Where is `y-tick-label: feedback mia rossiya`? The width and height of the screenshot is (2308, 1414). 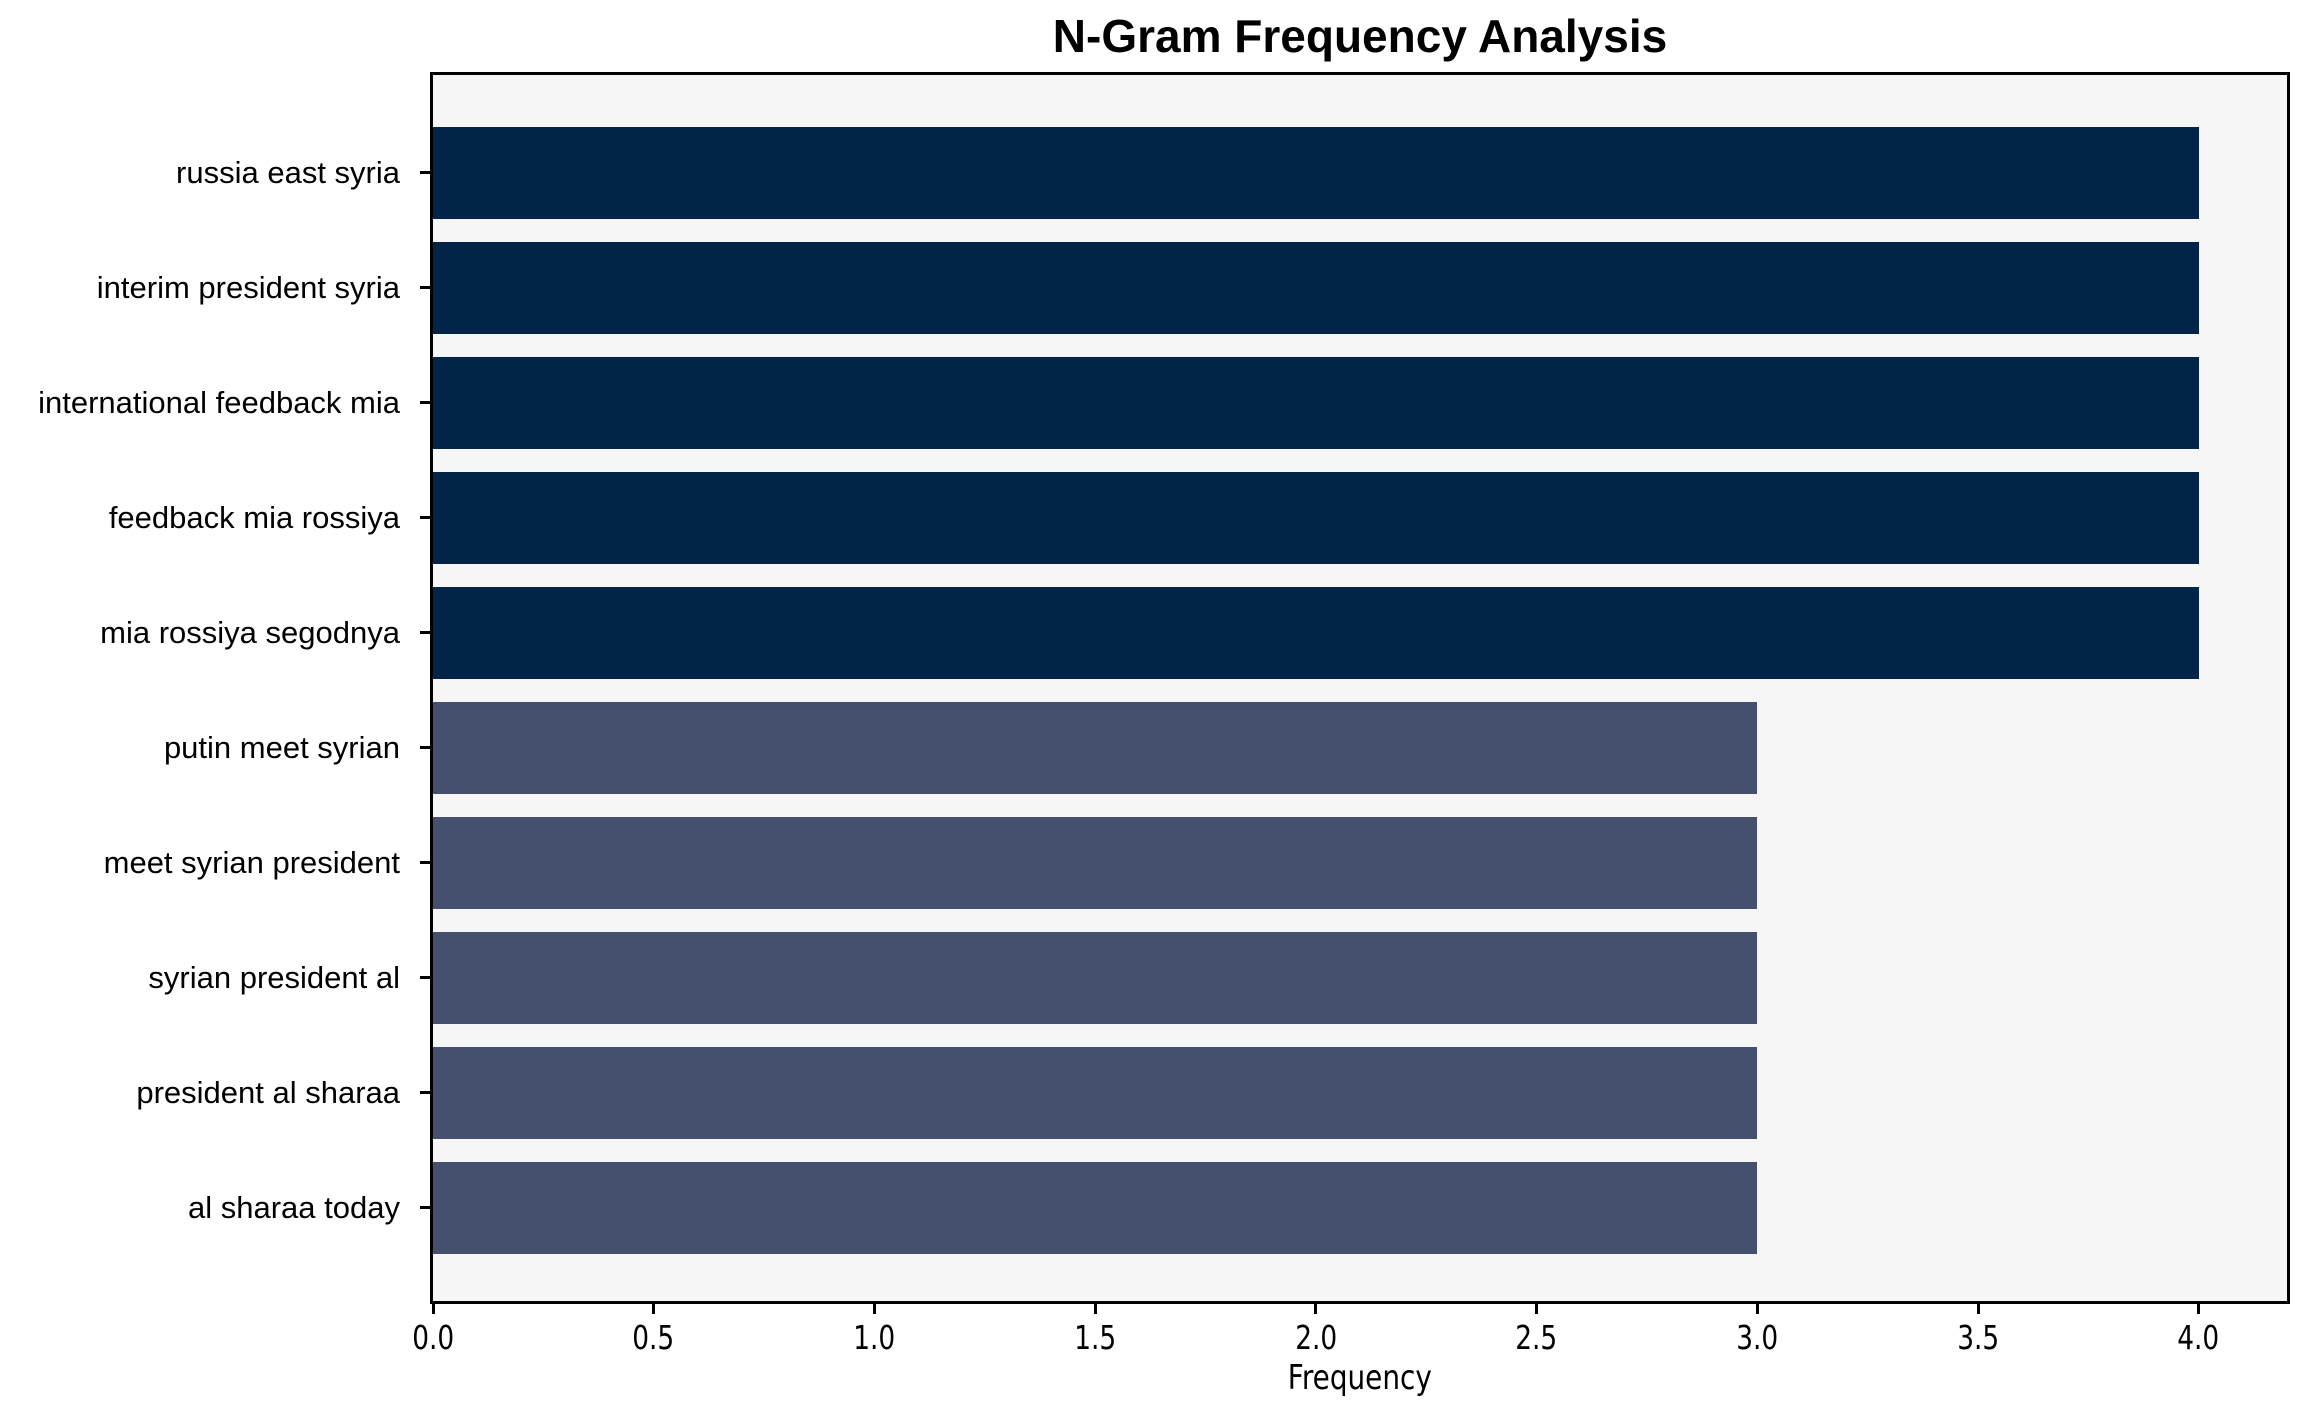
y-tick-label: feedback mia rossiya is located at coordinates (254, 517).